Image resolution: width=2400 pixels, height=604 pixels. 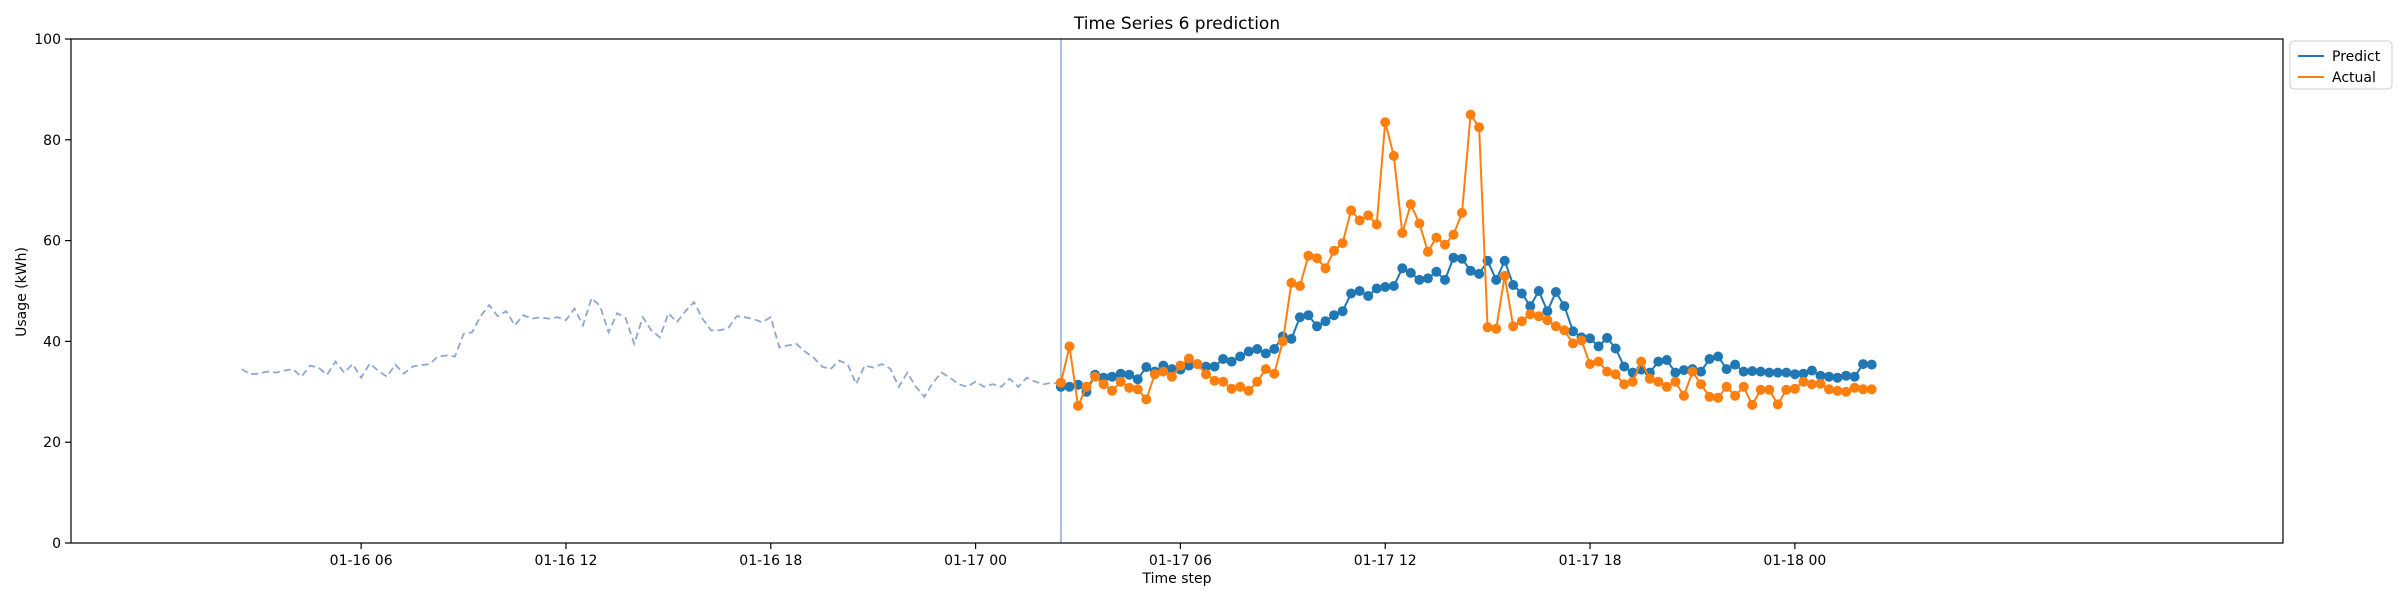 I want to click on y-tick-label: 40, so click(x=52, y=342).